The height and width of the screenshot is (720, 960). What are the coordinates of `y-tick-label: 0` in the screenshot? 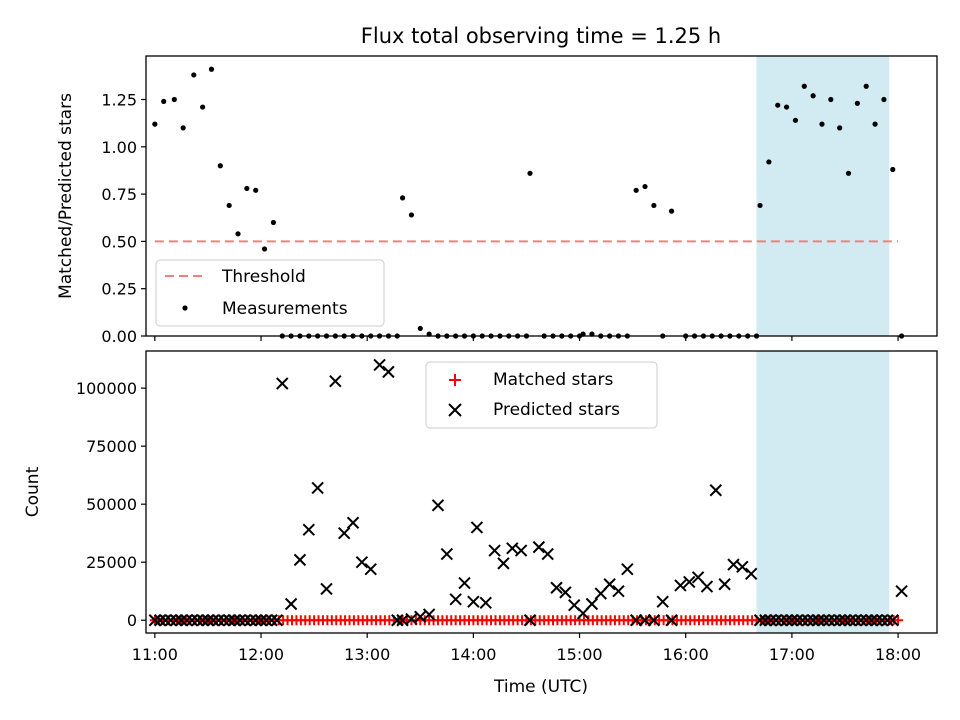 It's located at (132, 620).